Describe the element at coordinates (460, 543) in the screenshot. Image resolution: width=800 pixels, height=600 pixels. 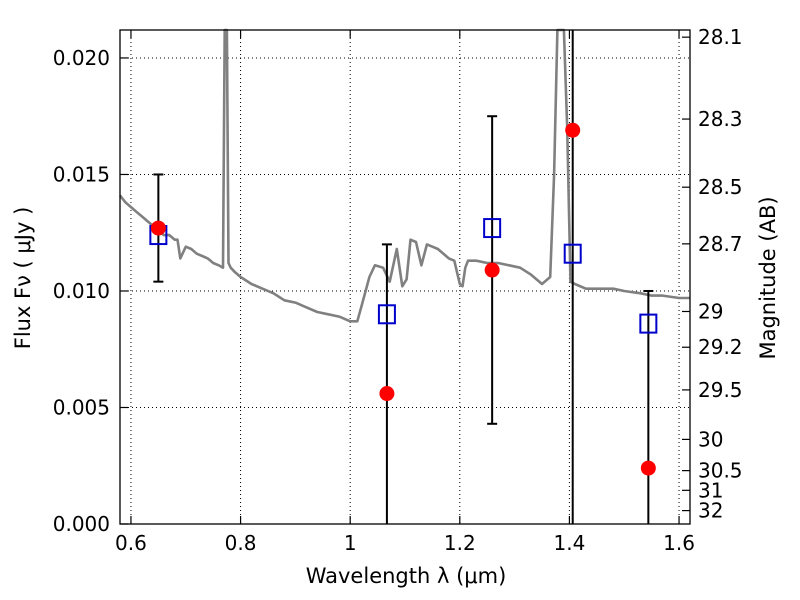
I see `x-tick-label: 1.2` at that location.